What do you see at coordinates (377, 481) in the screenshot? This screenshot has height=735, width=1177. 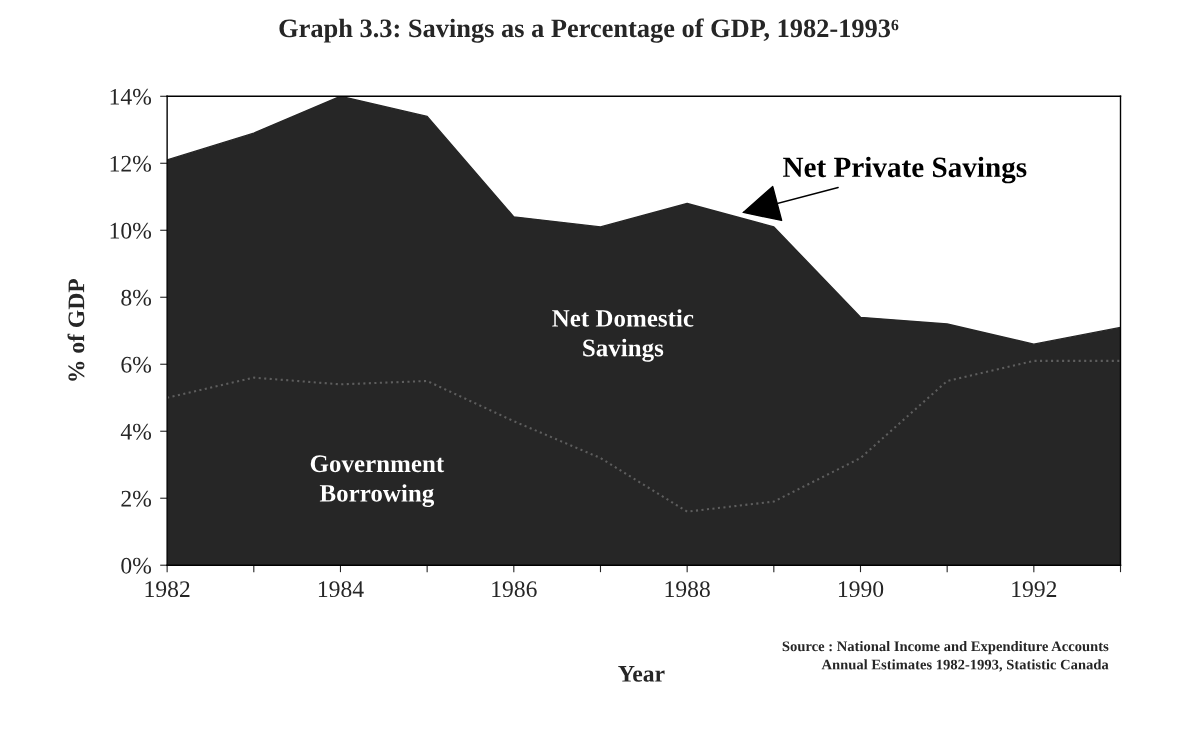 I see `annotation: Government Borrowing` at bounding box center [377, 481].